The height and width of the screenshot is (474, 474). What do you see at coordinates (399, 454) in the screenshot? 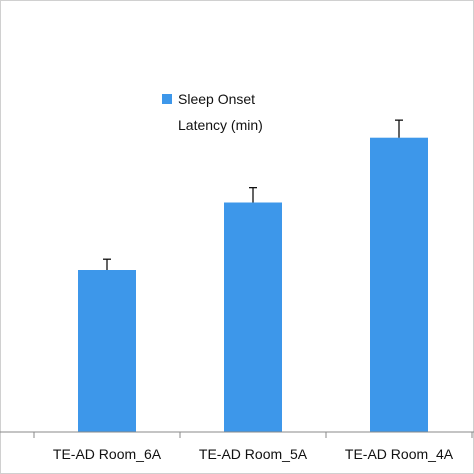
I see `x-tick-label: TE-AD Room_4A` at bounding box center [399, 454].